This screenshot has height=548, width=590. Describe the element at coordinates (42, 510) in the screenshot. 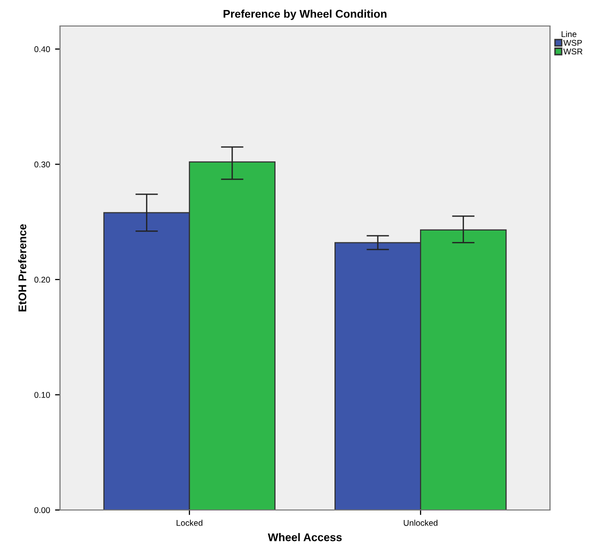

I see `y-tick-label: 0.00` at that location.